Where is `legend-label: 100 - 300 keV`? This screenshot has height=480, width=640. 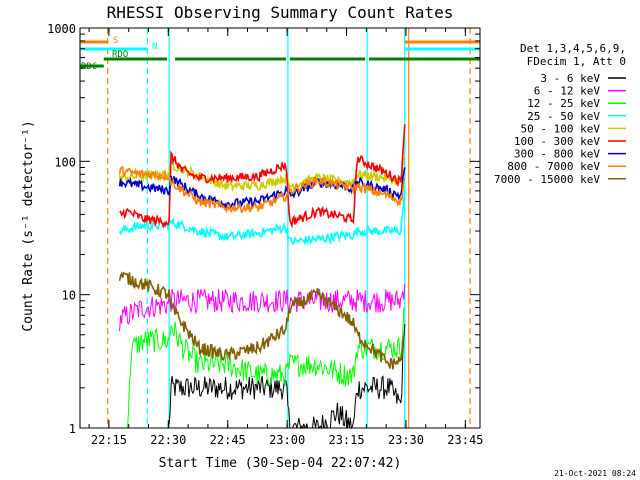
legend-label: 100 - 300 keV is located at coordinates (557, 141).